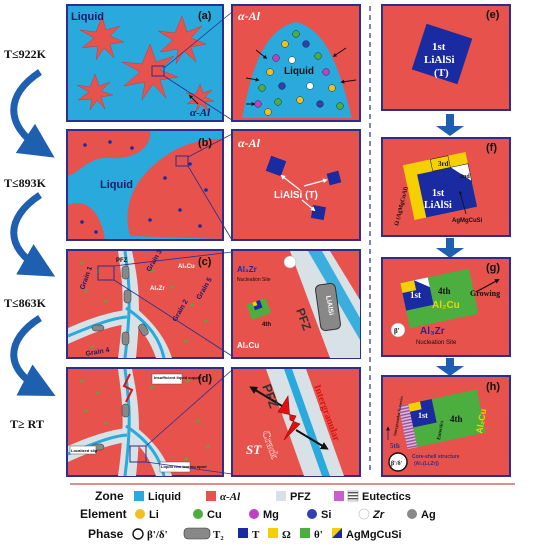  I want to click on panel-h-5th: 5th, so click(395, 446).